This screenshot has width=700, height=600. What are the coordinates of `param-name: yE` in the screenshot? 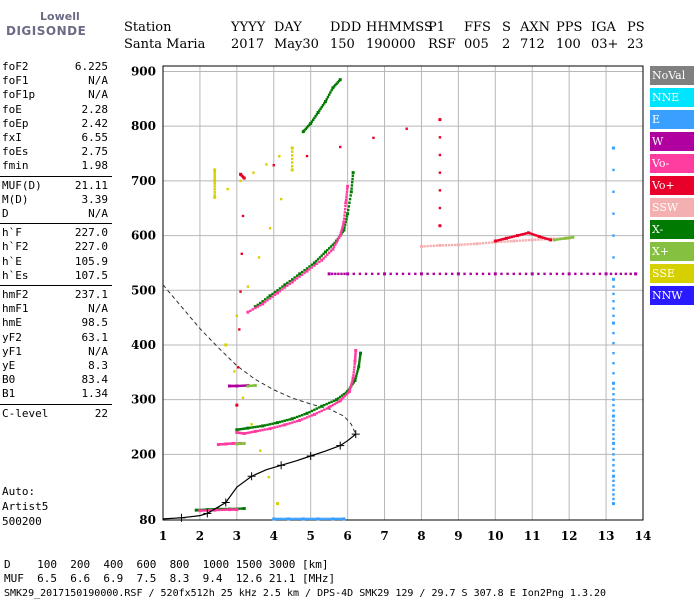 It's located at (9, 365).